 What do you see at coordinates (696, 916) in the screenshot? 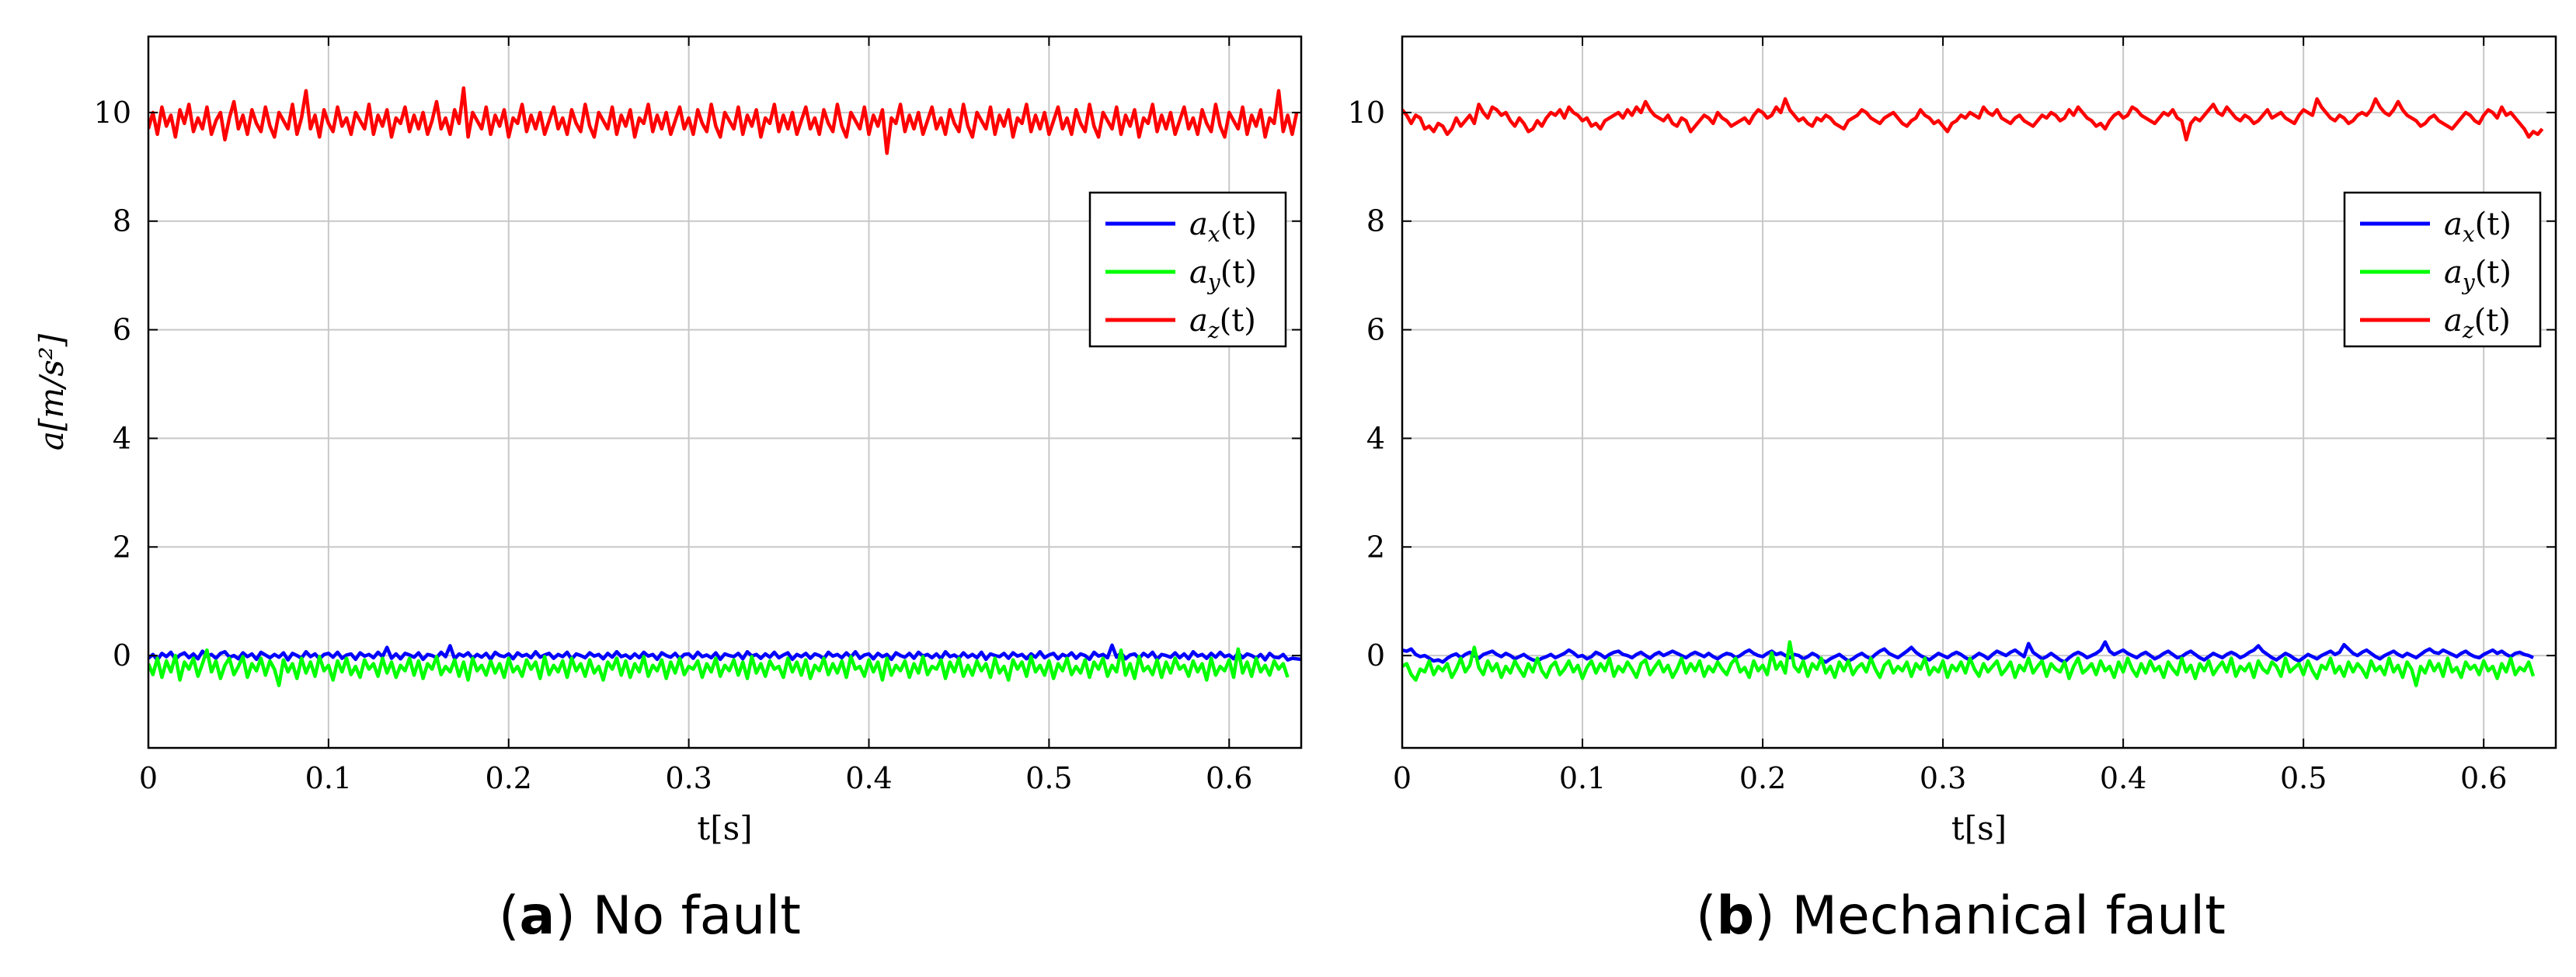
I see `caption-text: No fault` at bounding box center [696, 916].